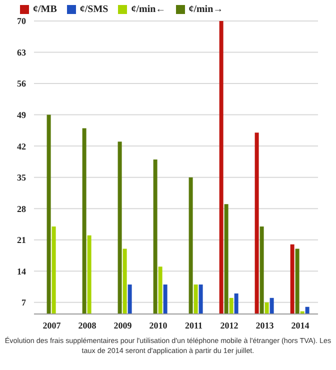 This screenshot has width=336, height=370. What do you see at coordinates (21, 21) in the screenshot?
I see `y-tick-label: 70` at bounding box center [21, 21].